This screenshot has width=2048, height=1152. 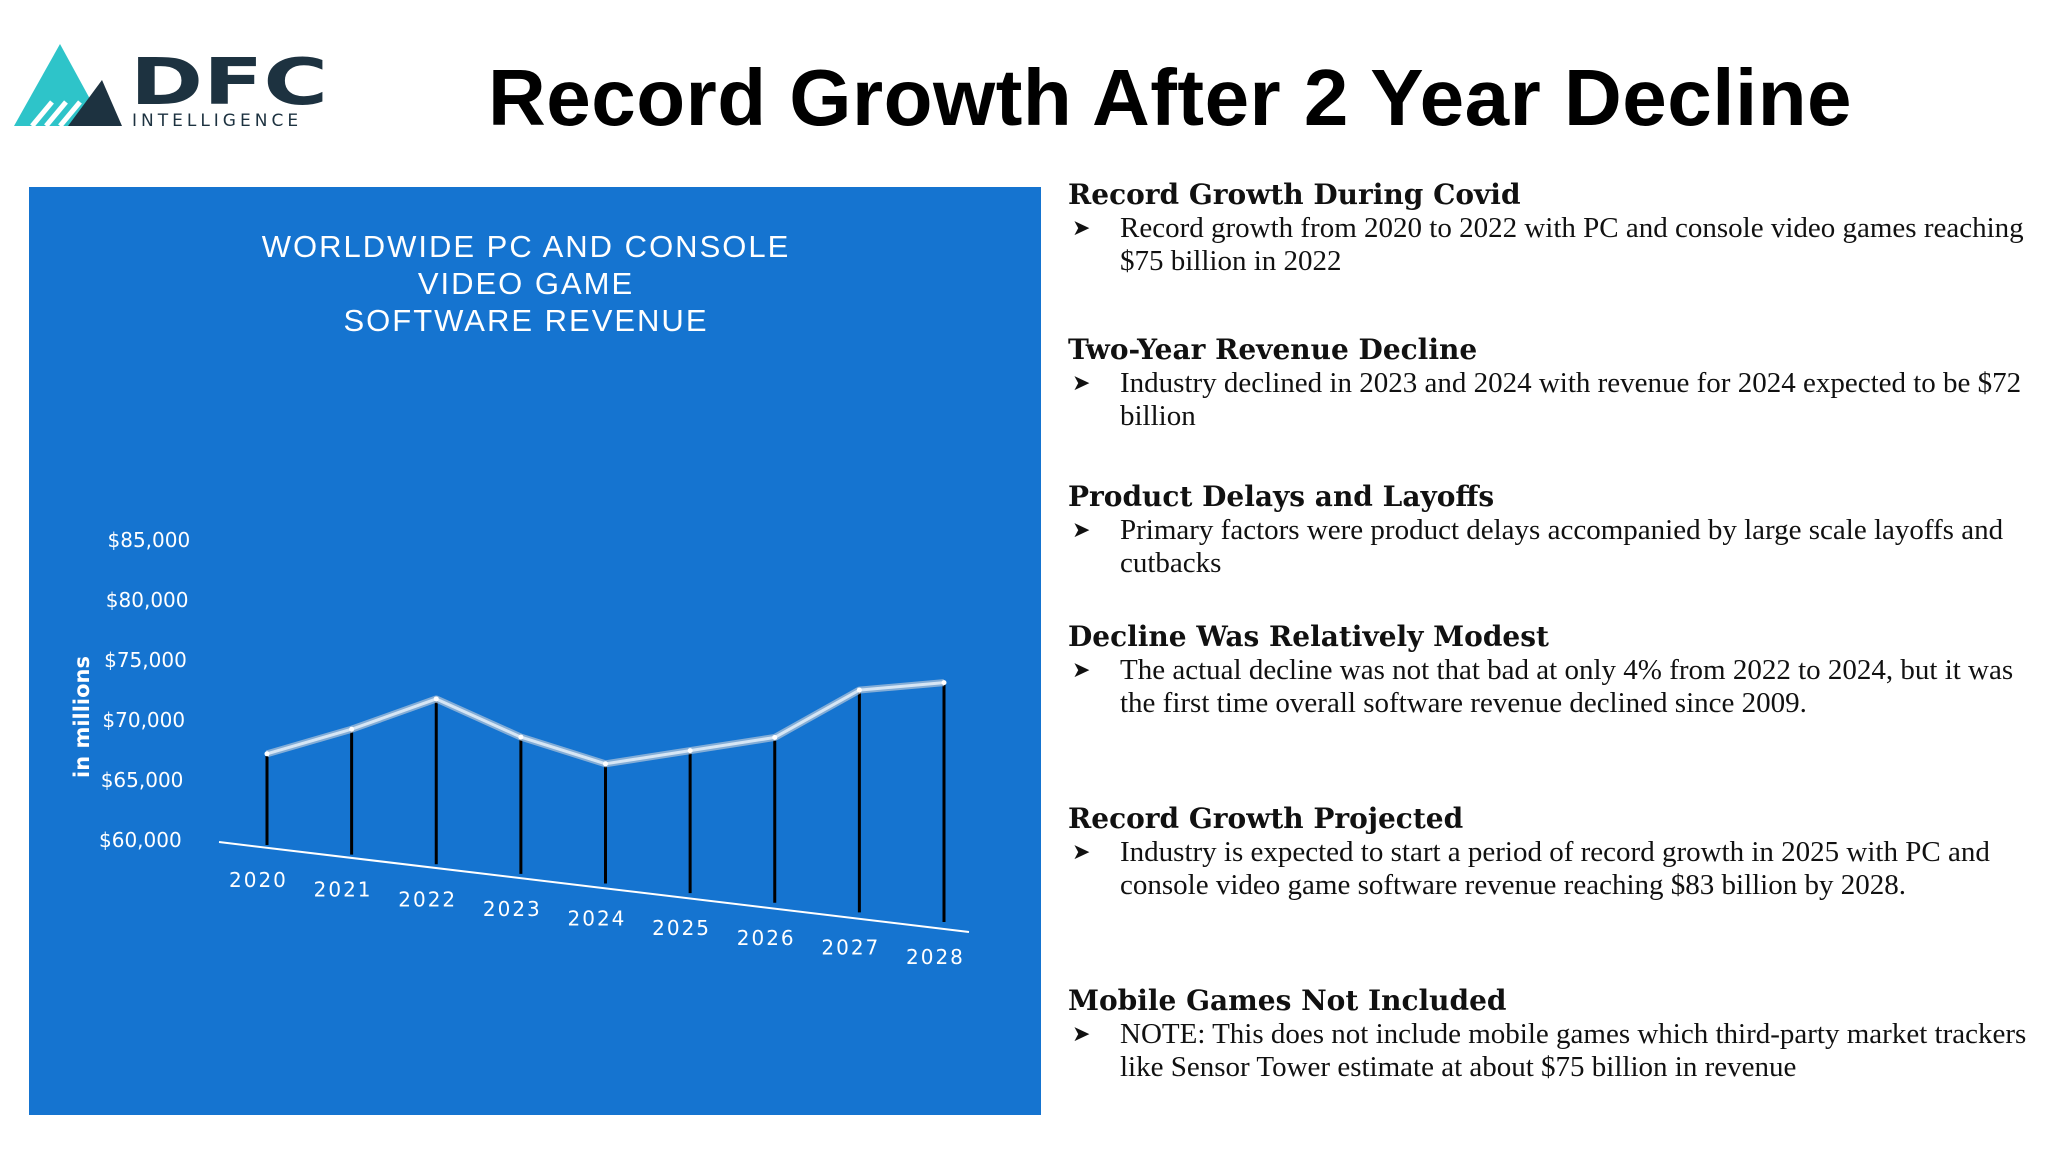 What do you see at coordinates (149, 540) in the screenshot?
I see `y-tick-label: $85,000` at bounding box center [149, 540].